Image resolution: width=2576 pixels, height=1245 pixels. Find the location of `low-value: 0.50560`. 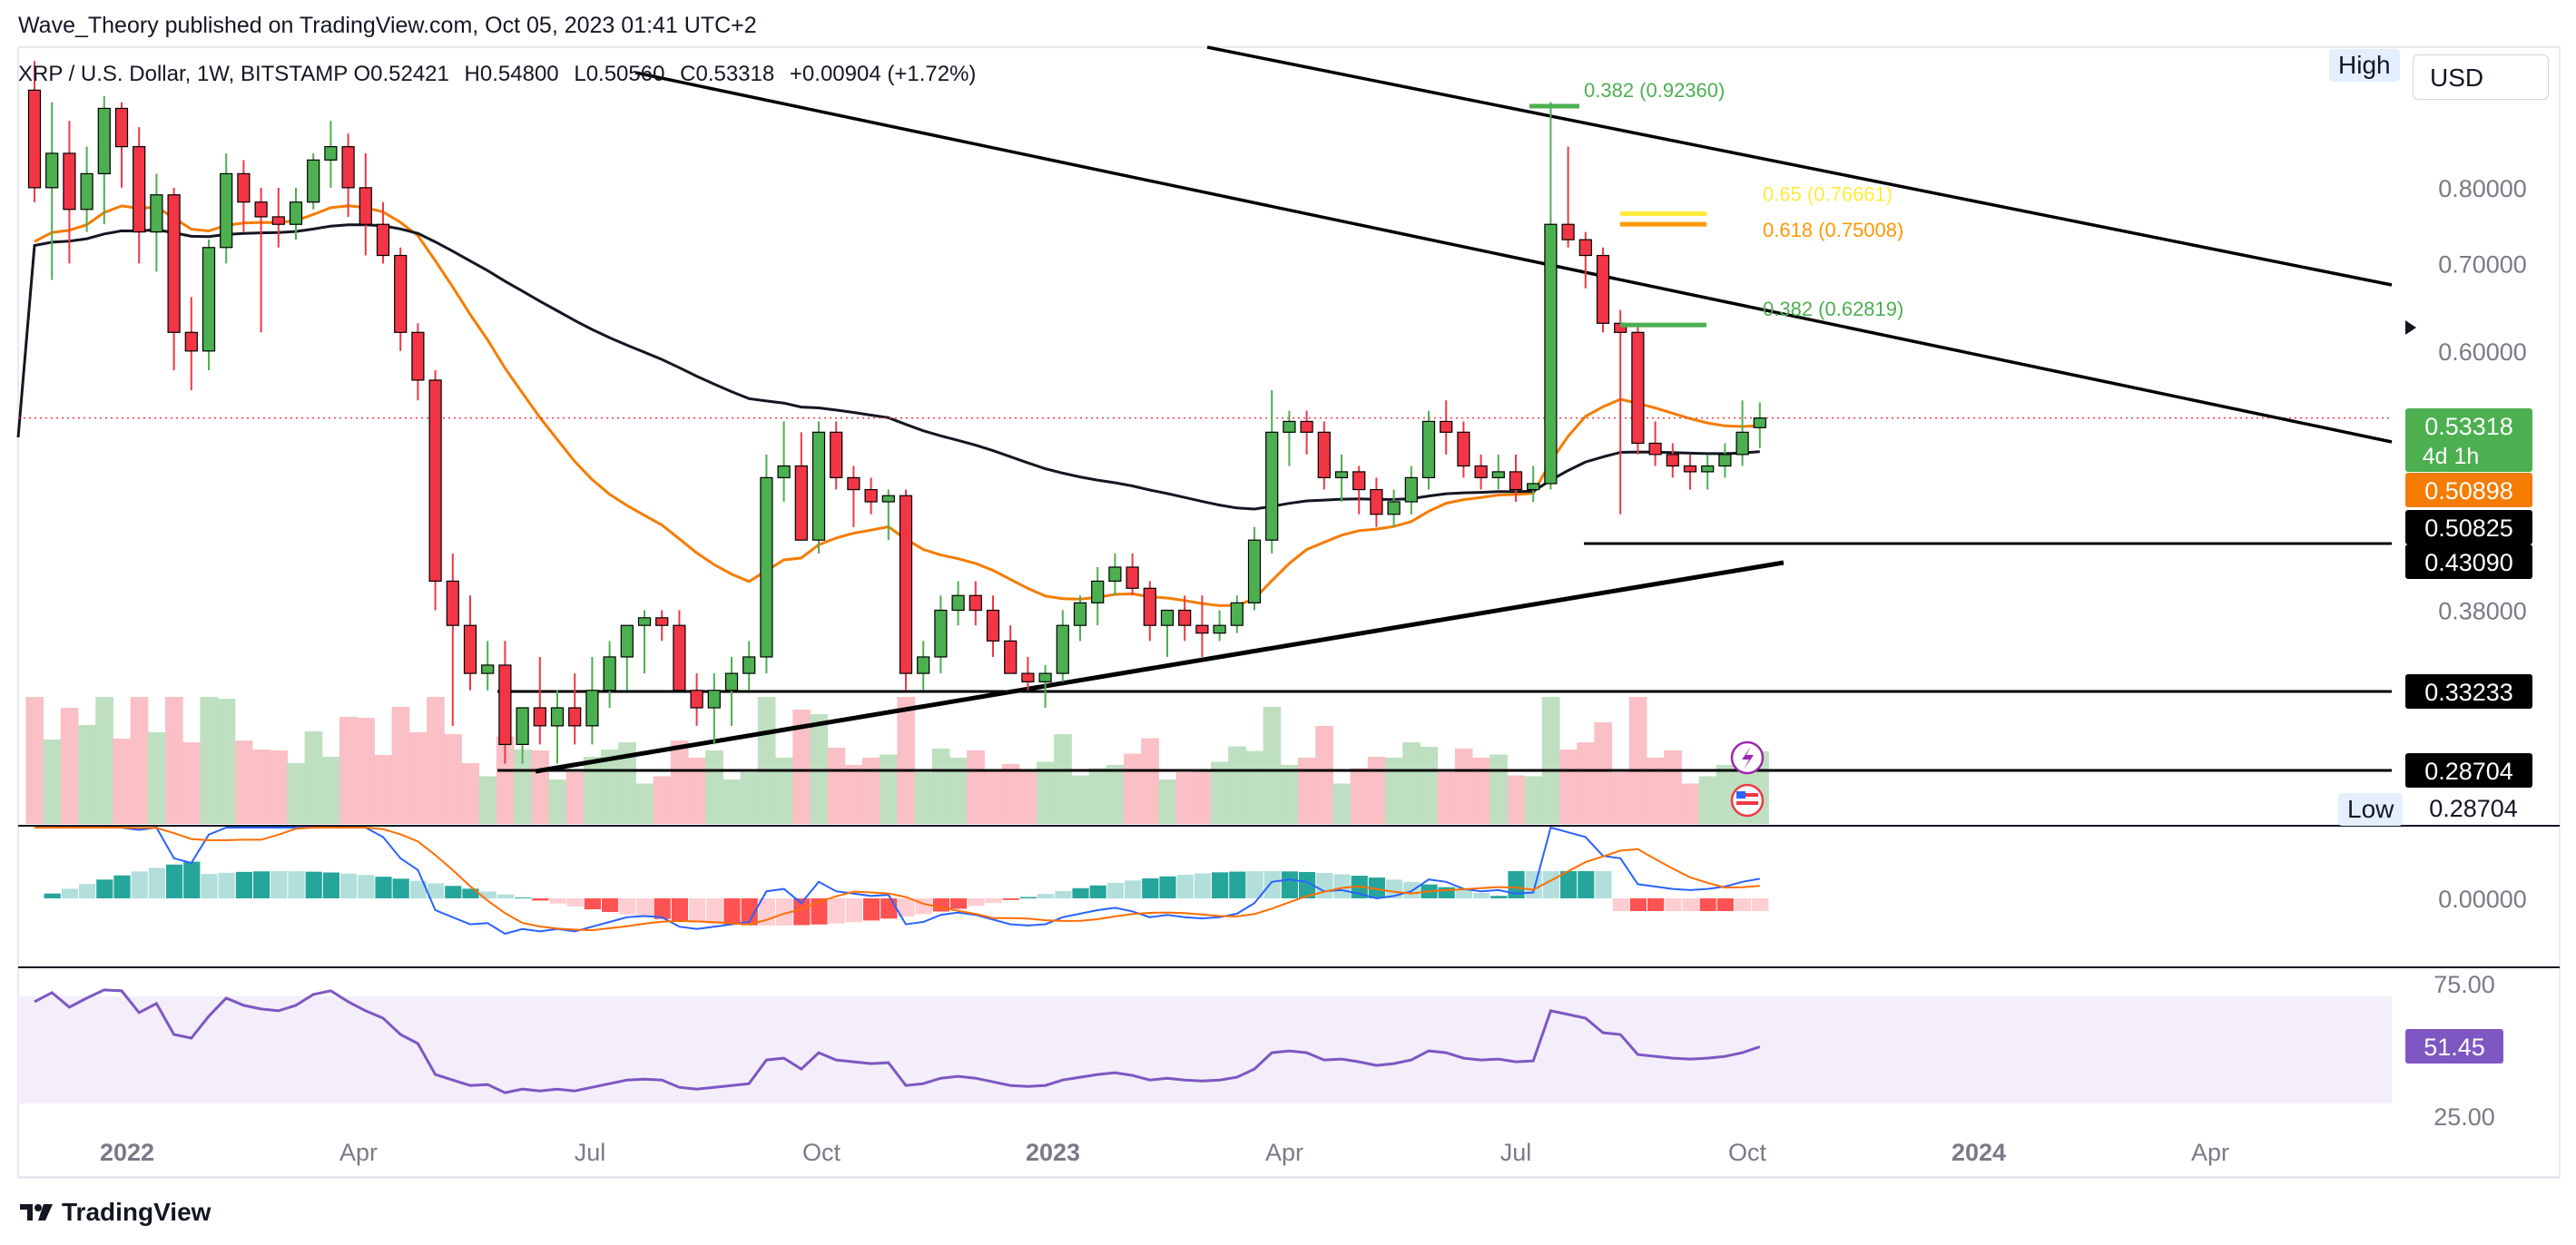

low-value: 0.50560 is located at coordinates (625, 74).